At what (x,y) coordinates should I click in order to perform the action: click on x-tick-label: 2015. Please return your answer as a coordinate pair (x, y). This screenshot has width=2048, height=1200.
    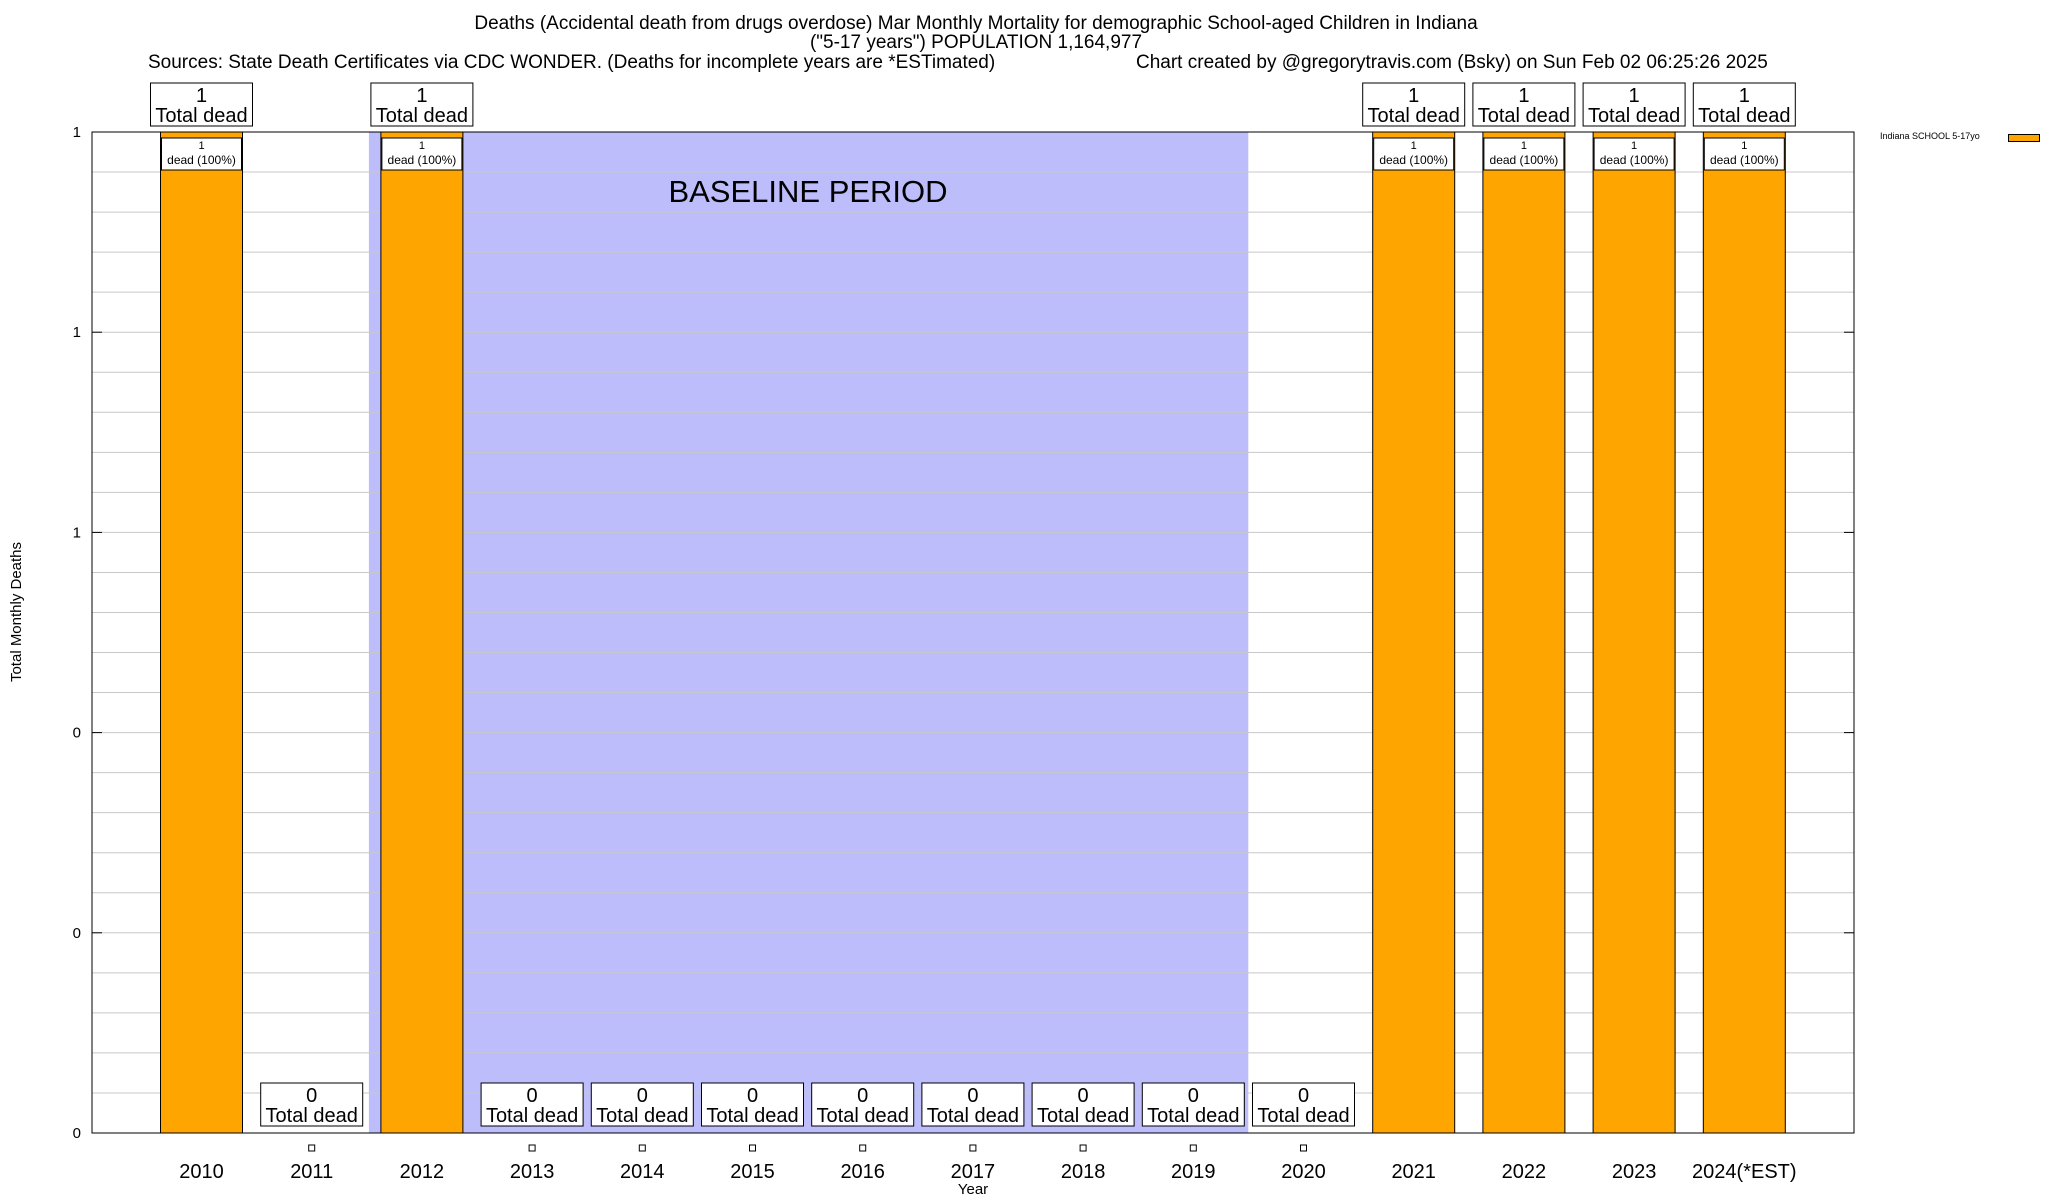
    Looking at the image, I should click on (752, 1172).